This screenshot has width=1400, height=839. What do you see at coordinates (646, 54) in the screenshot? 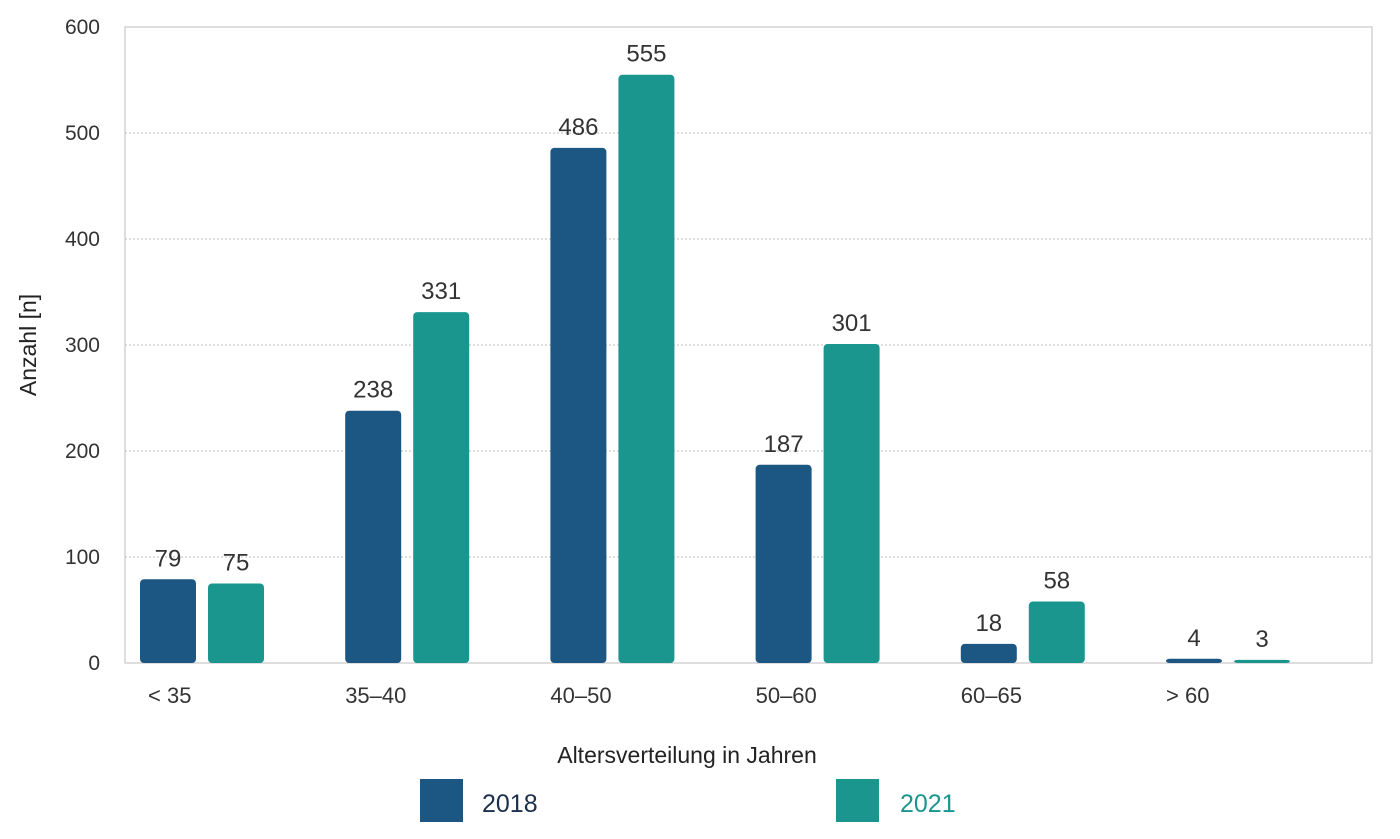
I see `data-label-2021-3: 555` at bounding box center [646, 54].